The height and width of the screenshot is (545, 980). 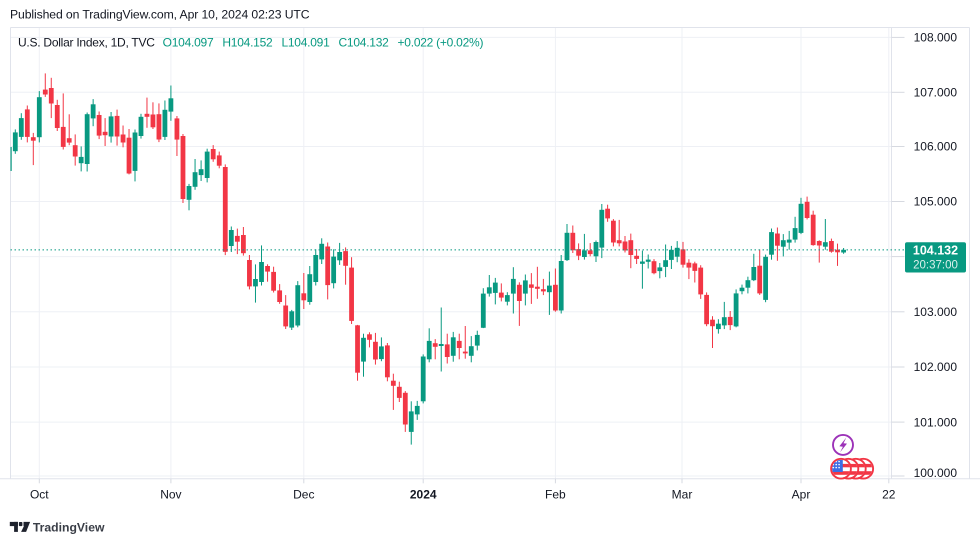 I want to click on svg-text: 108.000, so click(x=936, y=38).